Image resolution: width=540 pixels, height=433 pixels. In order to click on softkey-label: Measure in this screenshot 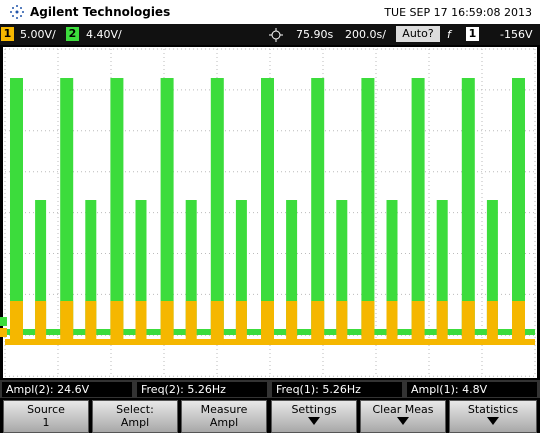, I will do `click(224, 409)`.